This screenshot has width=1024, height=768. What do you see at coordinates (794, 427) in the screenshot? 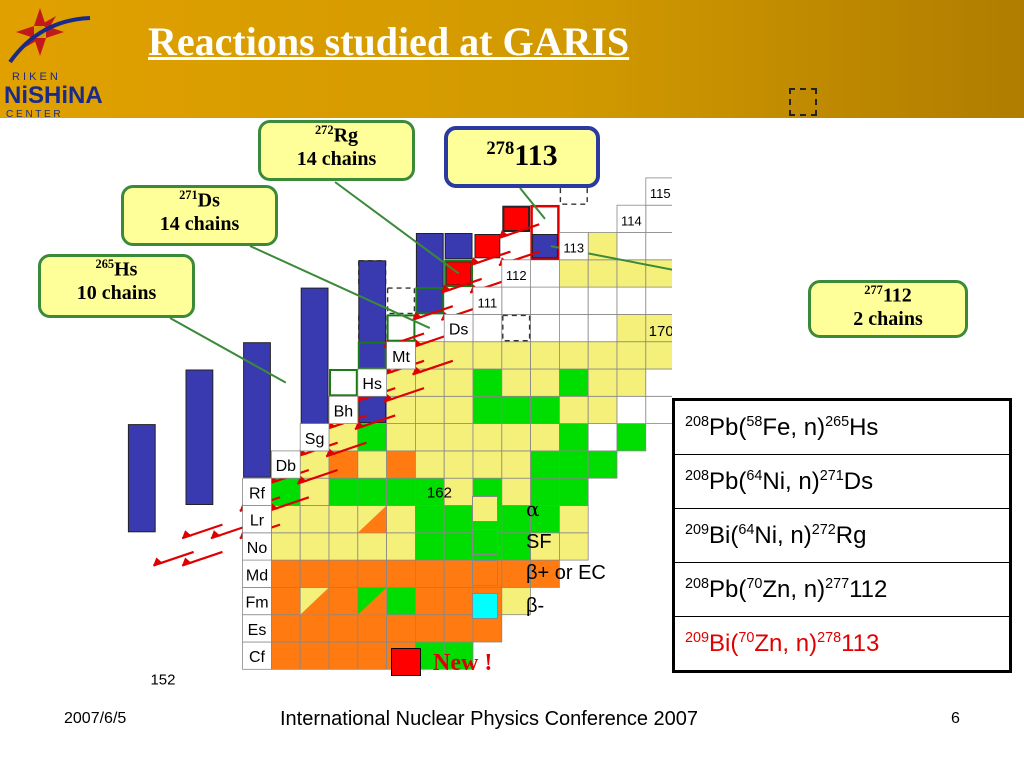
I see `reaction-text: Fe, n)` at bounding box center [794, 427].